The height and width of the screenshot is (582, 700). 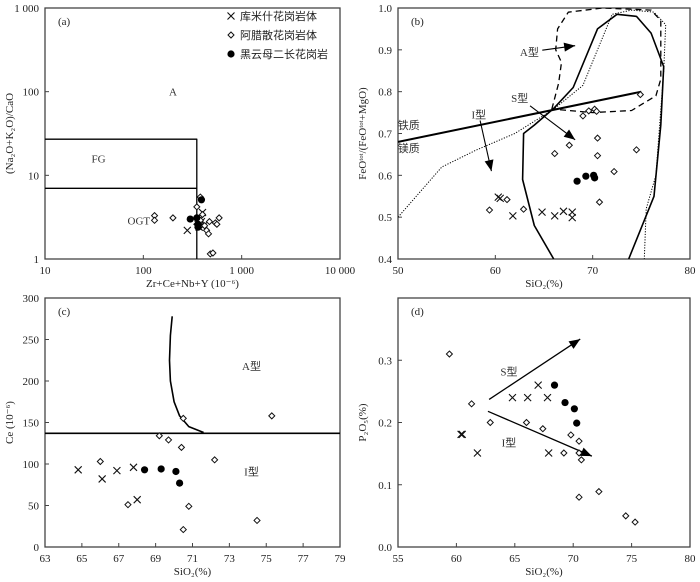 What do you see at coordinates (46, 271) in the screenshot?
I see `x-tick-label: 10` at bounding box center [46, 271].